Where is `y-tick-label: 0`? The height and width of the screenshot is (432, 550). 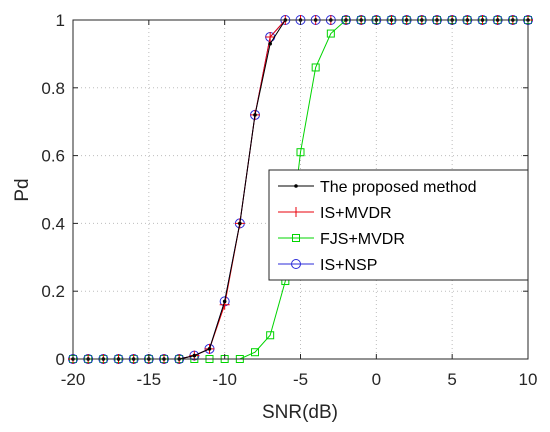
y-tick-label: 0 is located at coordinates (60, 359).